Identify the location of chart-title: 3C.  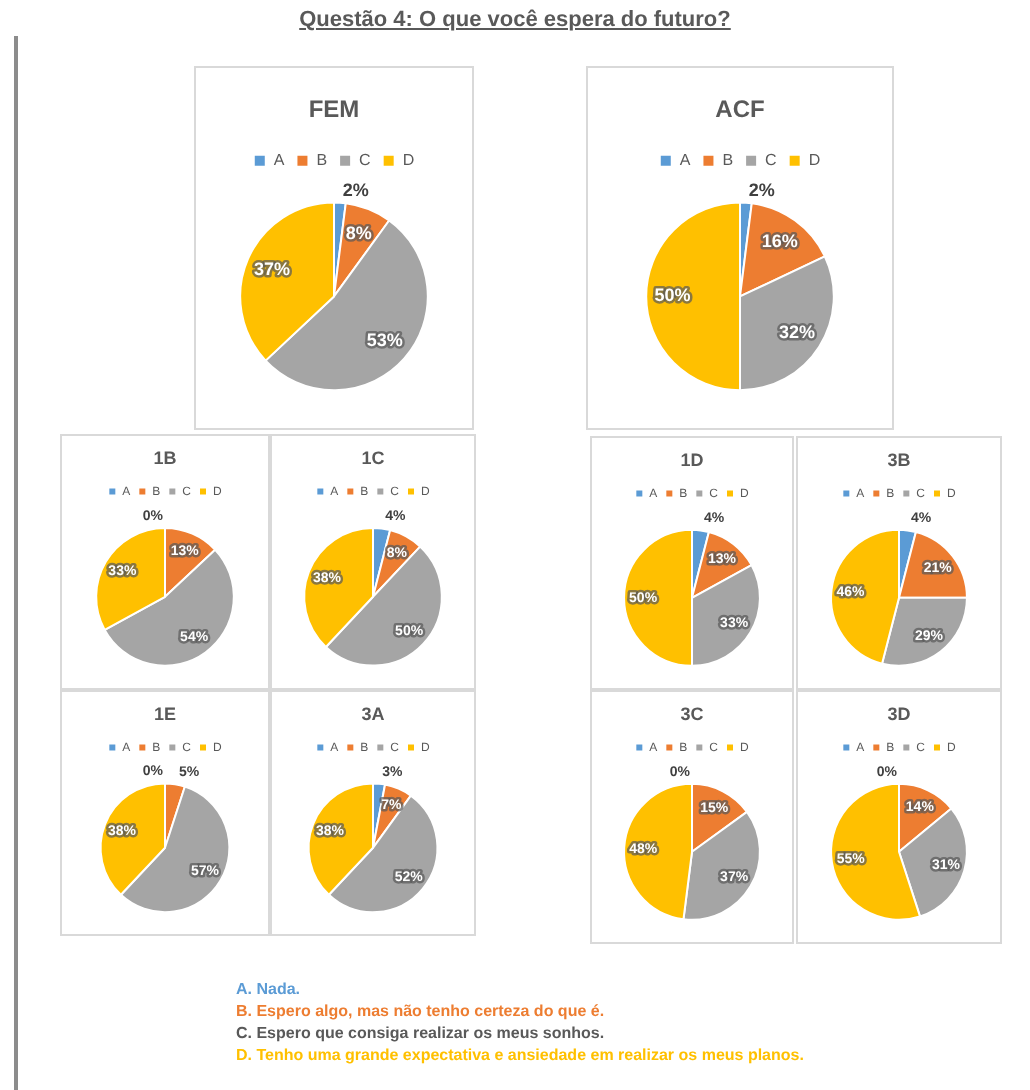
(692, 713).